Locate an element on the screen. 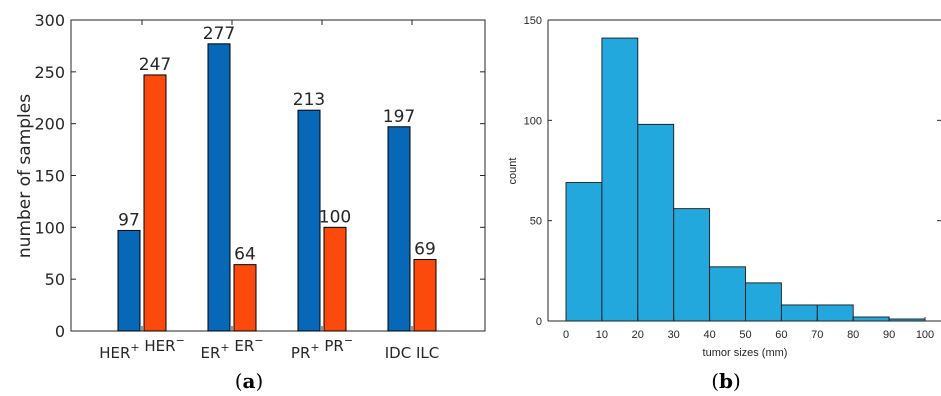 This screenshot has height=396, width=941. x-category-label-a: IDC ILC is located at coordinates (412, 353).